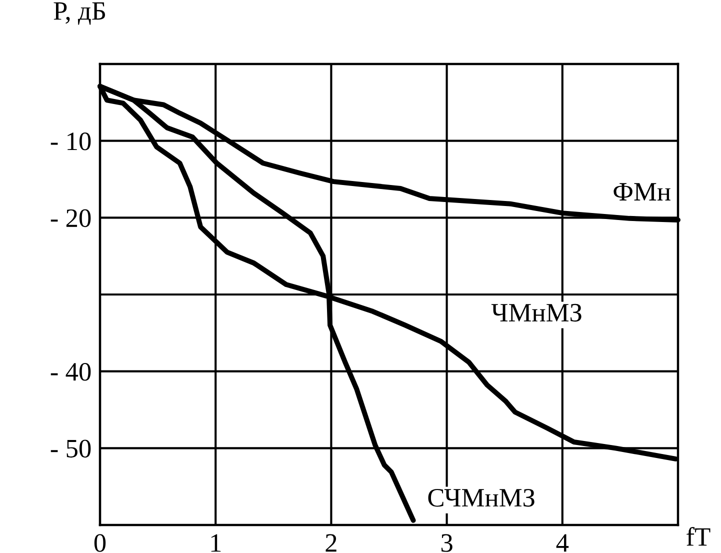 This screenshot has height=553, width=721. What do you see at coordinates (100, 543) in the screenshot?
I see `x-tick-label: 0` at bounding box center [100, 543].